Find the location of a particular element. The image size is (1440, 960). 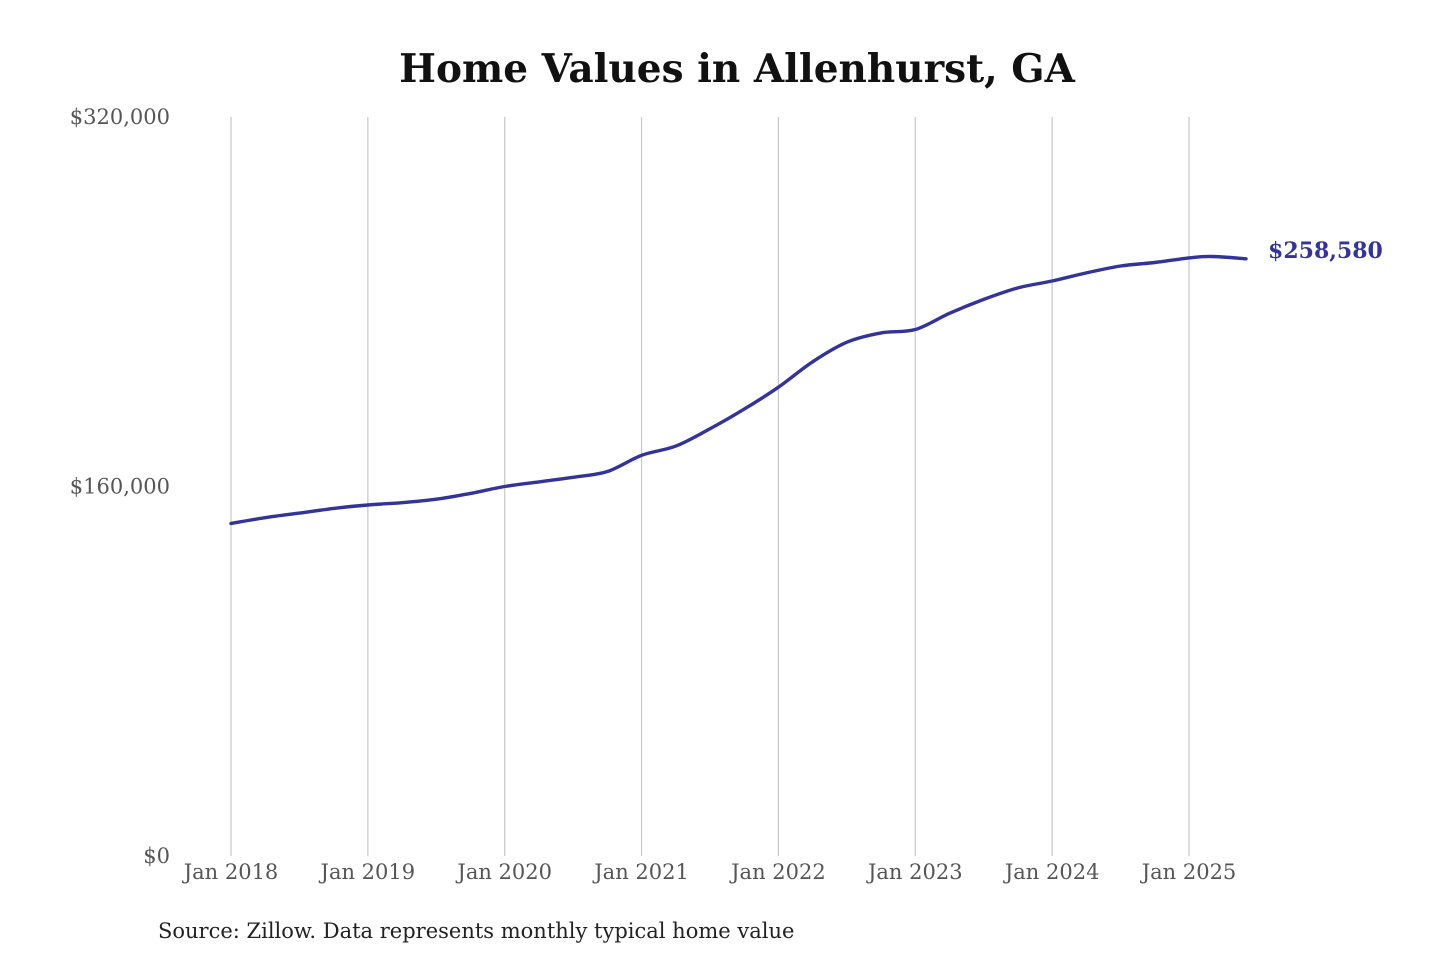

end-value-label: $258,580 is located at coordinates (1325, 251).